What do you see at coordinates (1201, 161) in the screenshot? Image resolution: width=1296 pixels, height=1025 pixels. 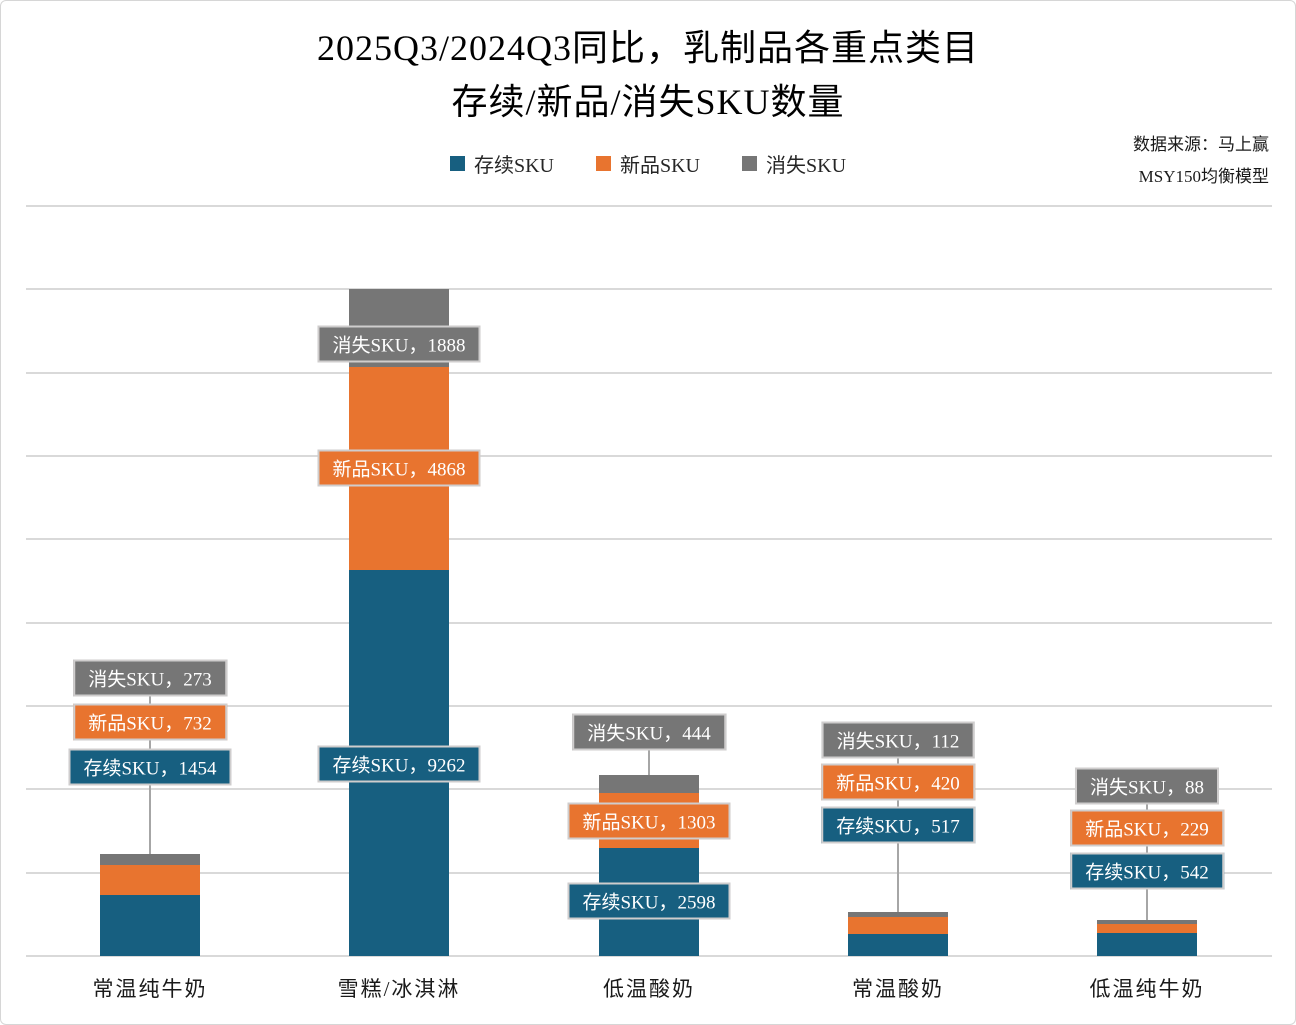 I see `data-source-note: 数据来源：马上赢 MSY150均衡模型` at bounding box center [1201, 161].